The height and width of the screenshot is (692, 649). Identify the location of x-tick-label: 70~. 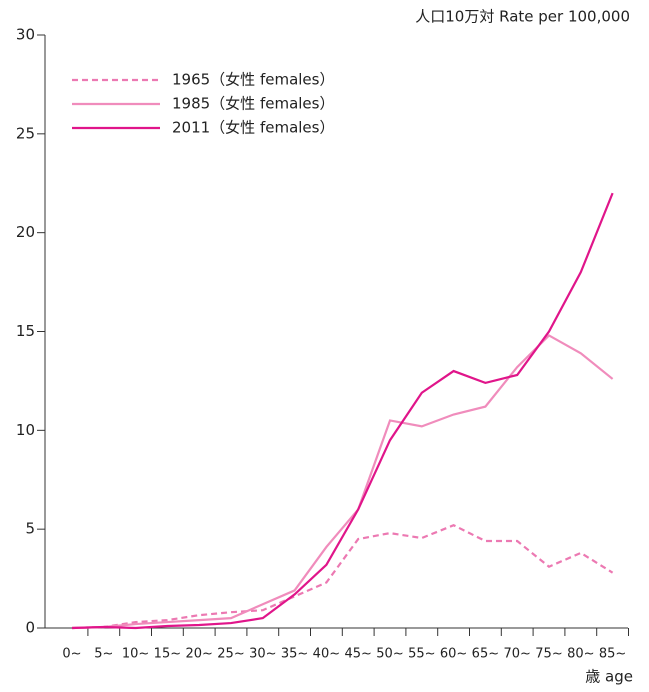
(516, 654).